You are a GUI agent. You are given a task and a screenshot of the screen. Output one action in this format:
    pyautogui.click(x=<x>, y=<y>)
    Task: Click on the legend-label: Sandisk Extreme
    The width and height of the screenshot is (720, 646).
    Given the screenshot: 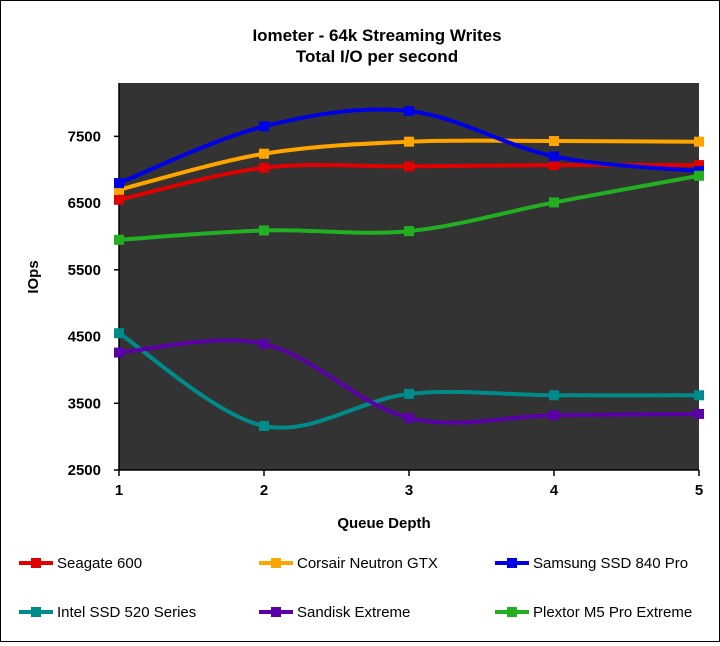 What is the action you would take?
    pyautogui.click(x=353, y=612)
    